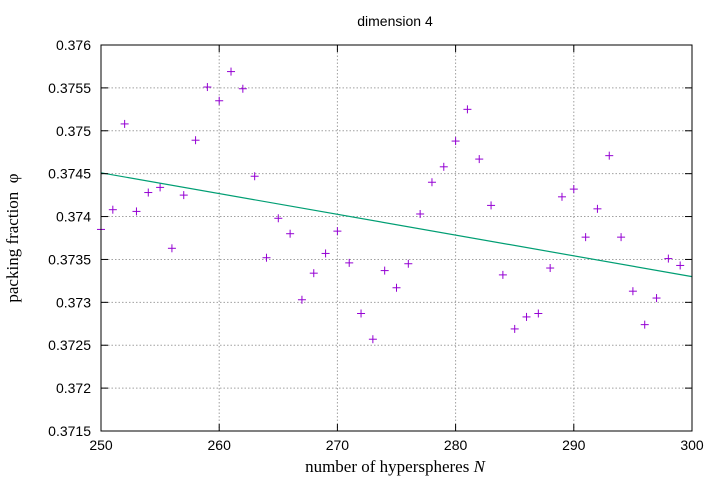 Image resolution: width=720 pixels, height=480 pixels. I want to click on x-axis-label: number of hyperspheres N, so click(396, 466).